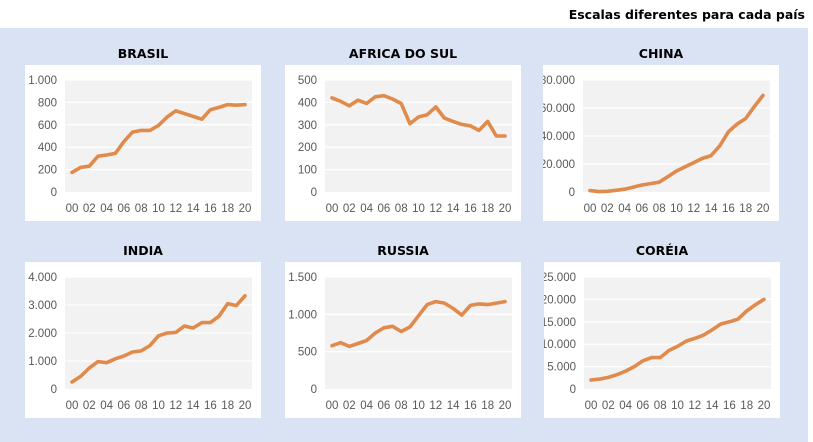 Image resolution: width=813 pixels, height=442 pixels. What do you see at coordinates (47, 126) in the screenshot?
I see `y-tick-label: 600` at bounding box center [47, 126].